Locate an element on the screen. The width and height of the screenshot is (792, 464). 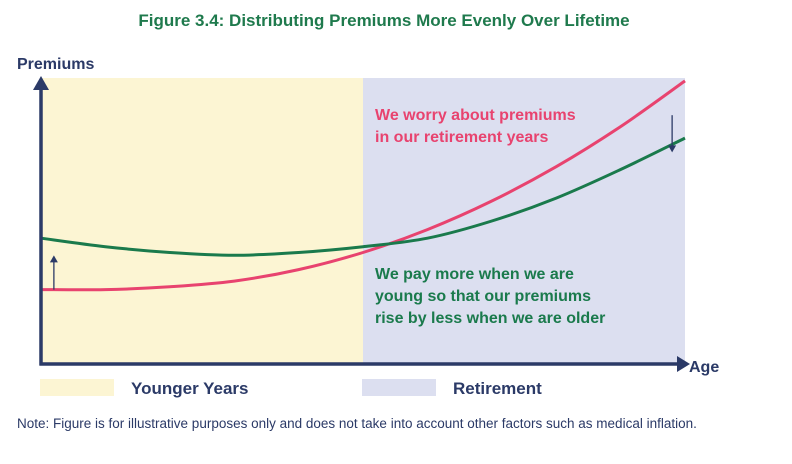
annotation-pay-more-young-line: rise by less when we are older is located at coordinates (490, 318).